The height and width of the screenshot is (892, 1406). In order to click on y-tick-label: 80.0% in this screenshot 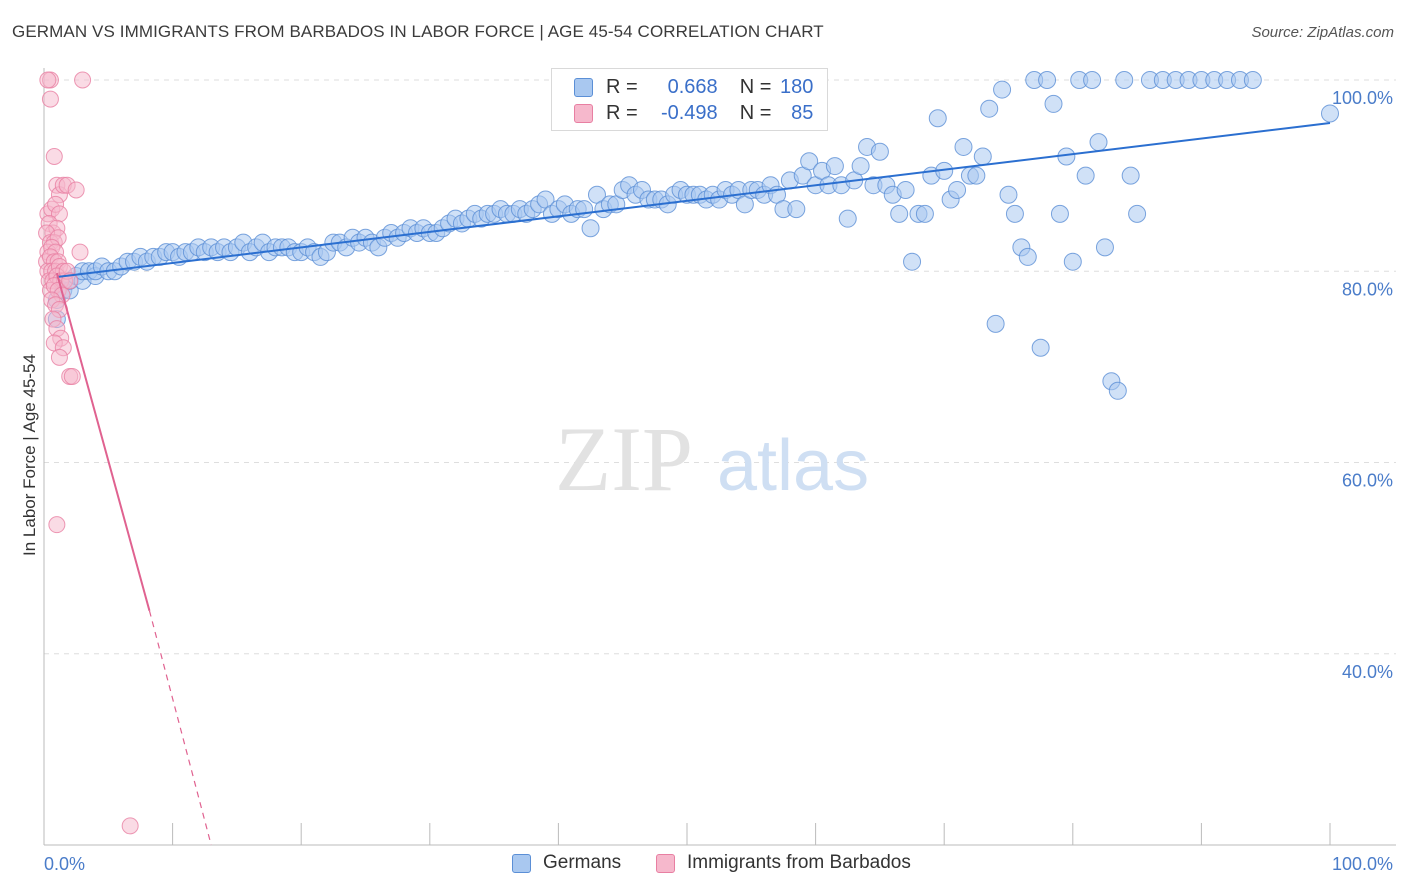, I will do `click(1367, 289)`.